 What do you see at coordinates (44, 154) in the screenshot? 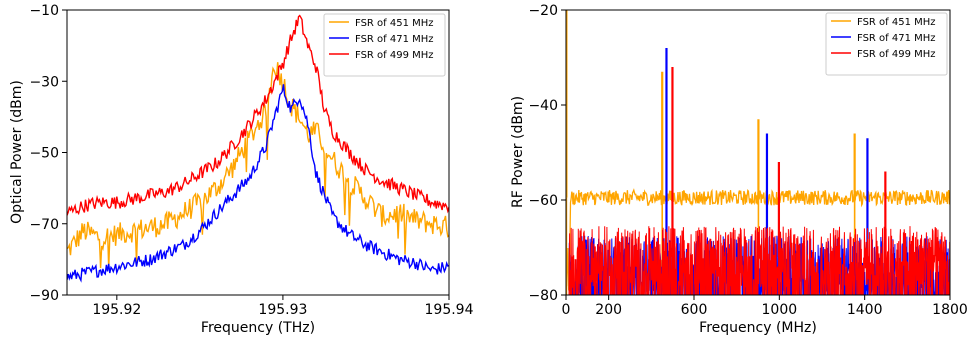
I see `left-y-tick-label: −50` at bounding box center [44, 154].